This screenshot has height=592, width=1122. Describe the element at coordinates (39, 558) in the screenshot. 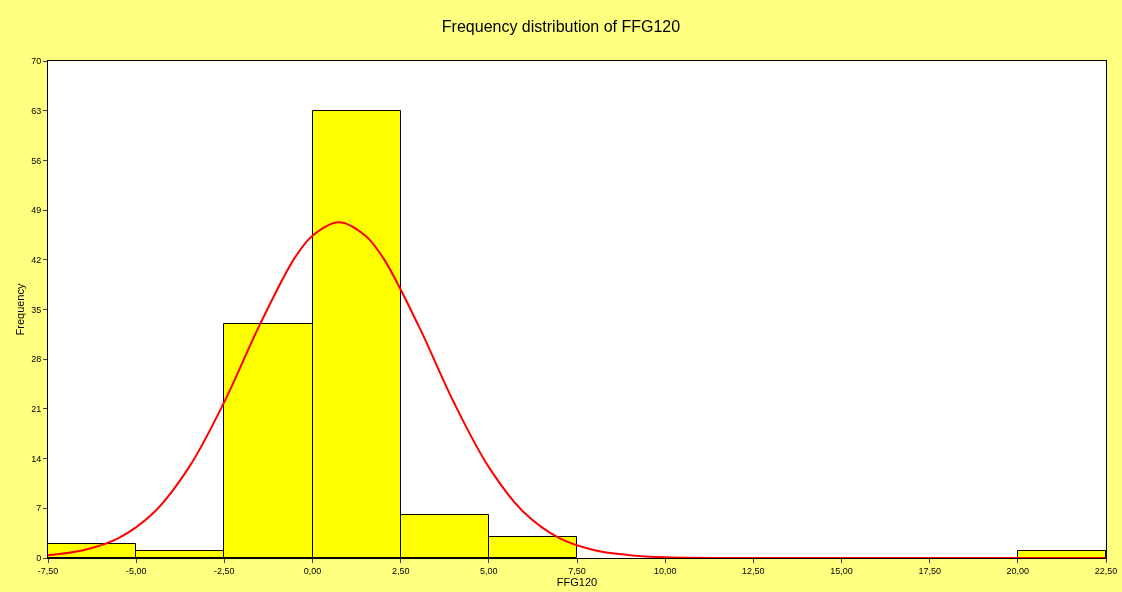

I see `y-tick-label: 0` at that location.